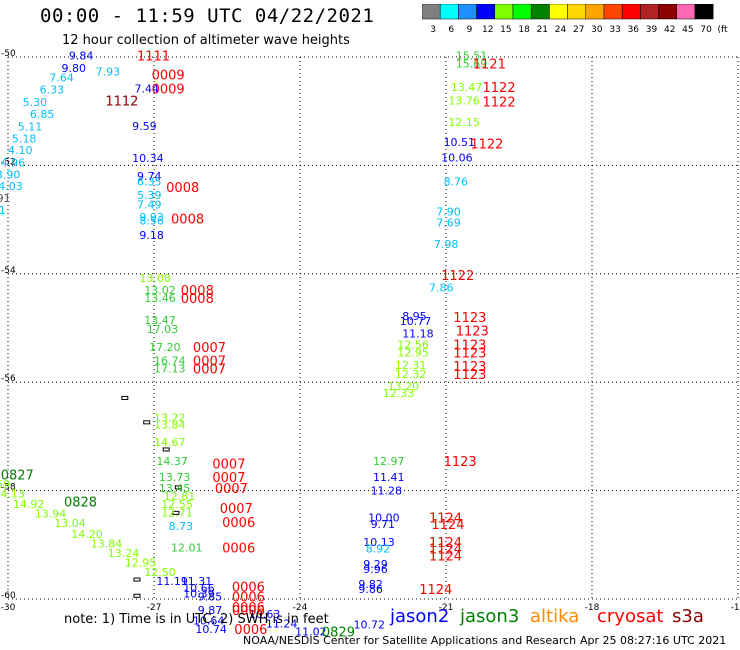 This screenshot has height=650, width=740. Describe the element at coordinates (413, 344) in the screenshot. I see `wave-height-label: 12.56` at that location.